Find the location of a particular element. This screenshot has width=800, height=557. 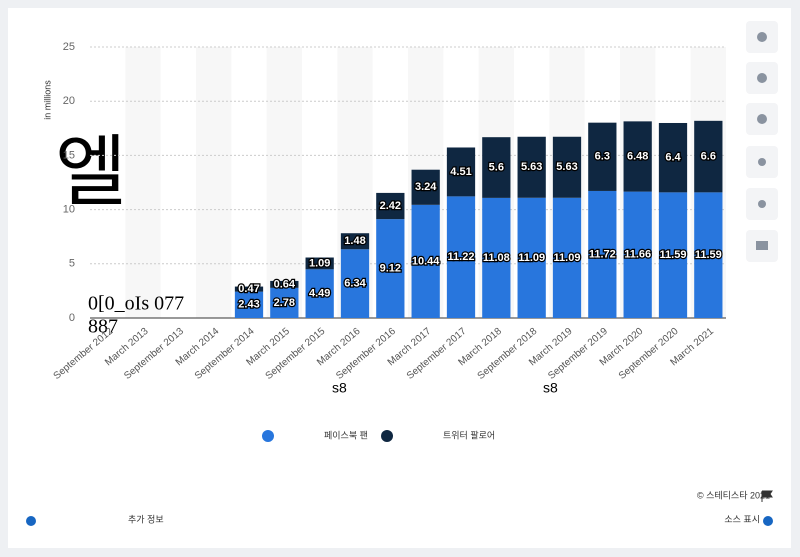

value-label: 2.42 is located at coordinates (390, 206).